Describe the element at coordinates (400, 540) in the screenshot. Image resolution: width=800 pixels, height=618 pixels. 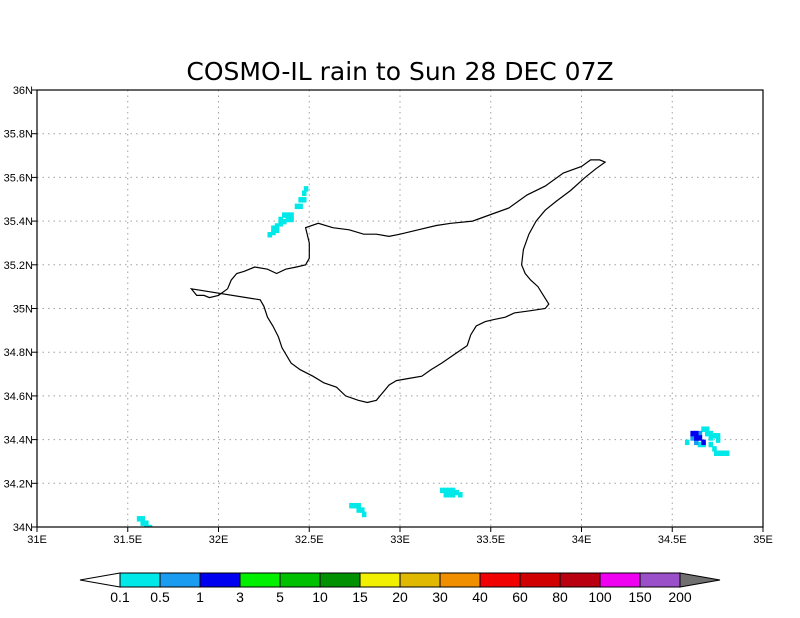
I see `x-tick-label: 33E` at that location.